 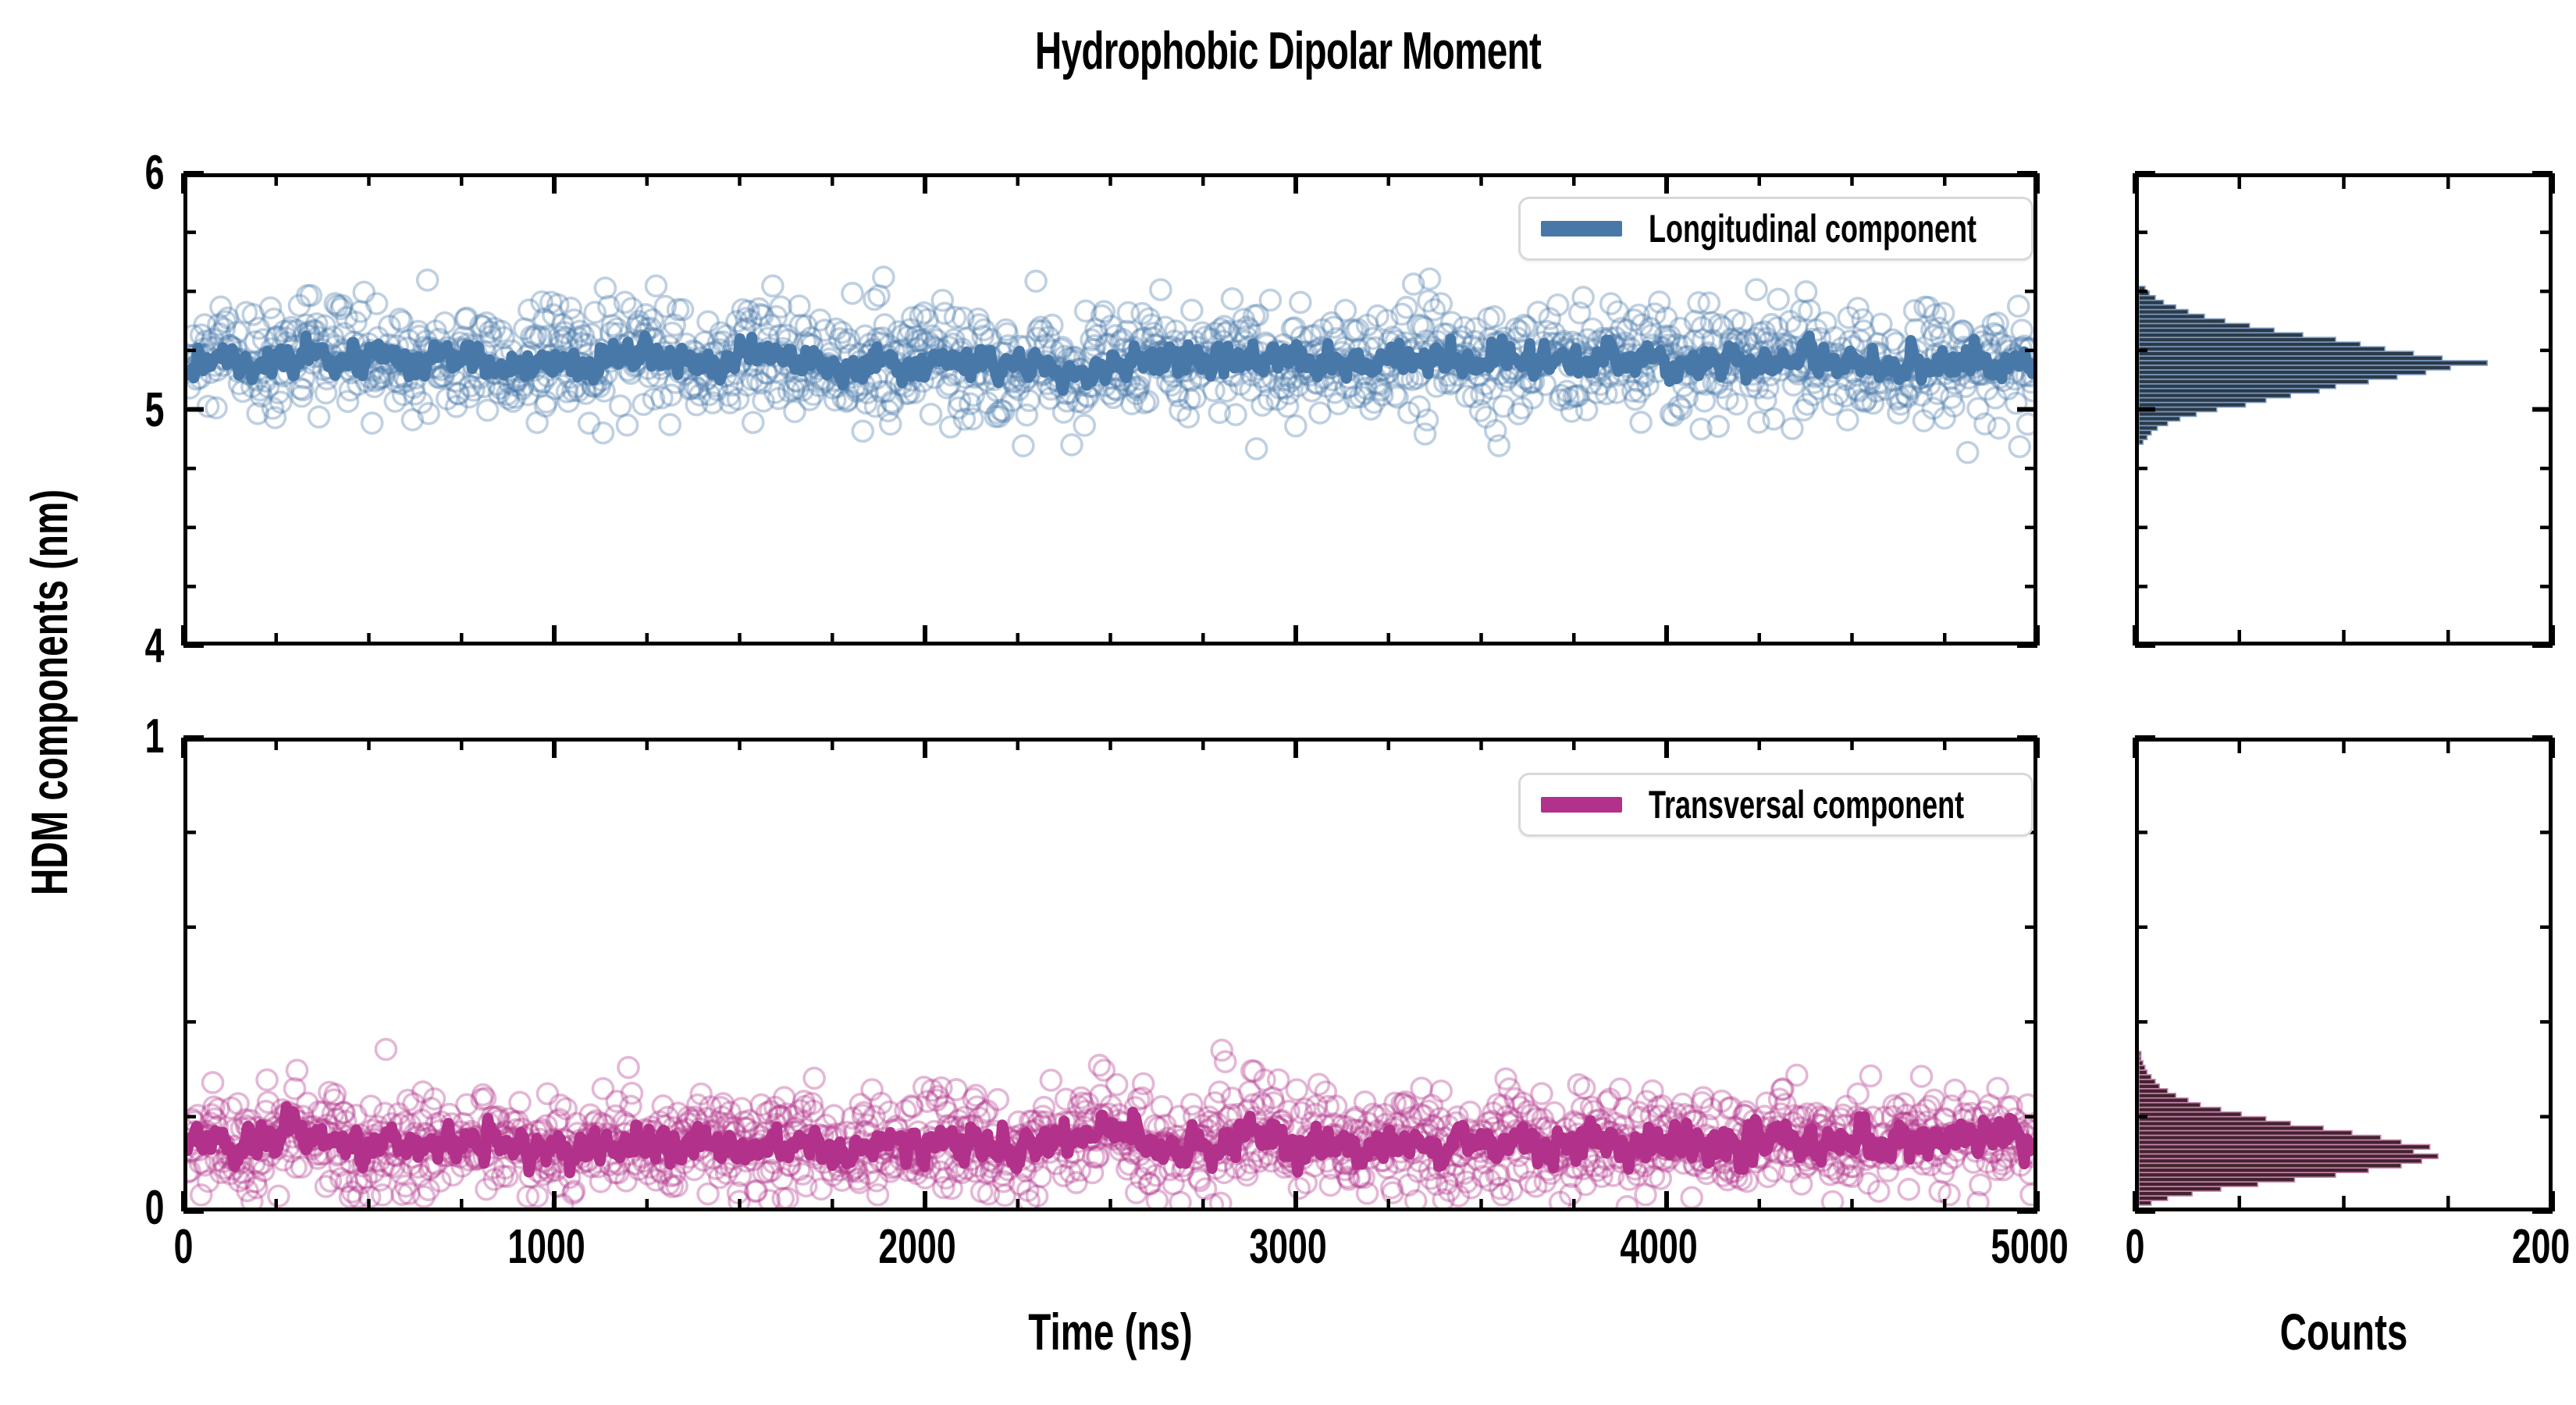 What do you see at coordinates (1288, 51) in the screenshot?
I see `page-title: Hydrophobic Dipolar Moment` at bounding box center [1288, 51].